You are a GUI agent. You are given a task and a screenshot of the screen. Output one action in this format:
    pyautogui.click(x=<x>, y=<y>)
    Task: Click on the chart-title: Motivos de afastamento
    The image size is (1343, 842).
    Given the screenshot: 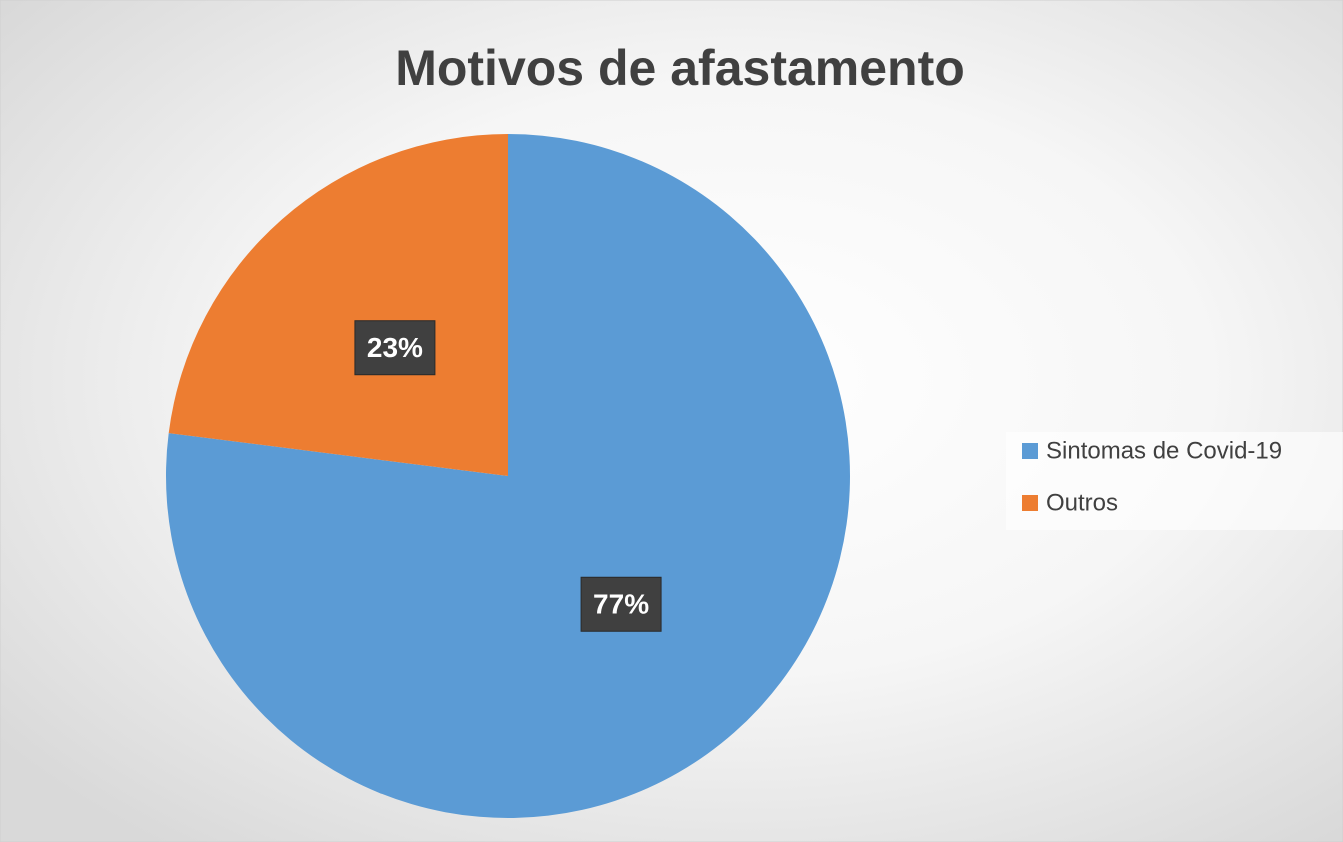 What is the action you would take?
    pyautogui.click(x=680, y=68)
    